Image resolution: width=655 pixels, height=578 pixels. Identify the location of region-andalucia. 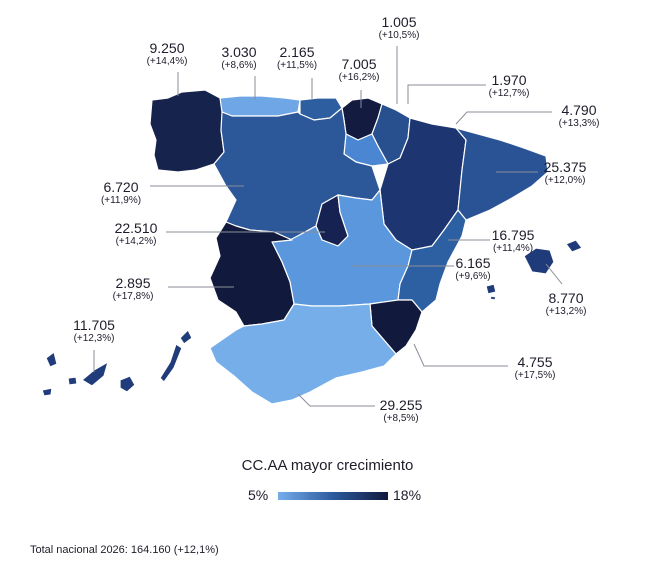
(303, 354).